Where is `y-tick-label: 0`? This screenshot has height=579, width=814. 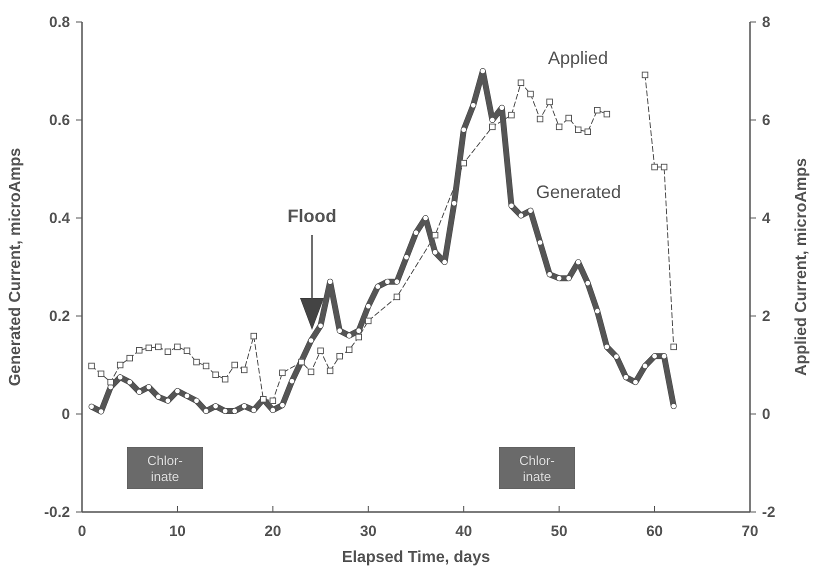
y-tick-label: 0 is located at coordinates (66, 414).